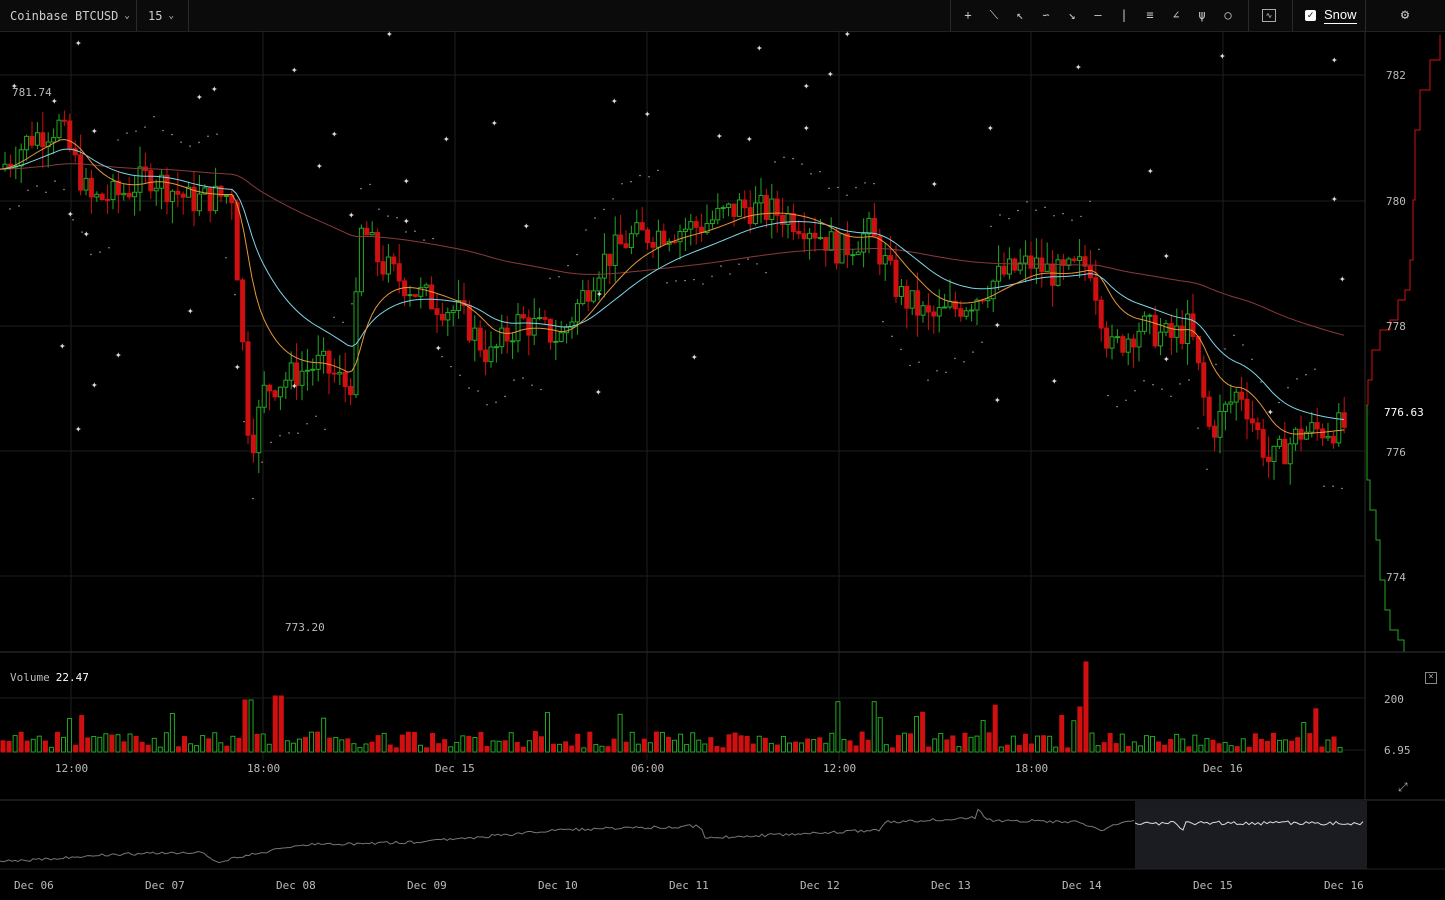 The width and height of the screenshot is (1445, 900). Describe the element at coordinates (1176, 15) in the screenshot. I see `fan-icon: ∠` at that location.